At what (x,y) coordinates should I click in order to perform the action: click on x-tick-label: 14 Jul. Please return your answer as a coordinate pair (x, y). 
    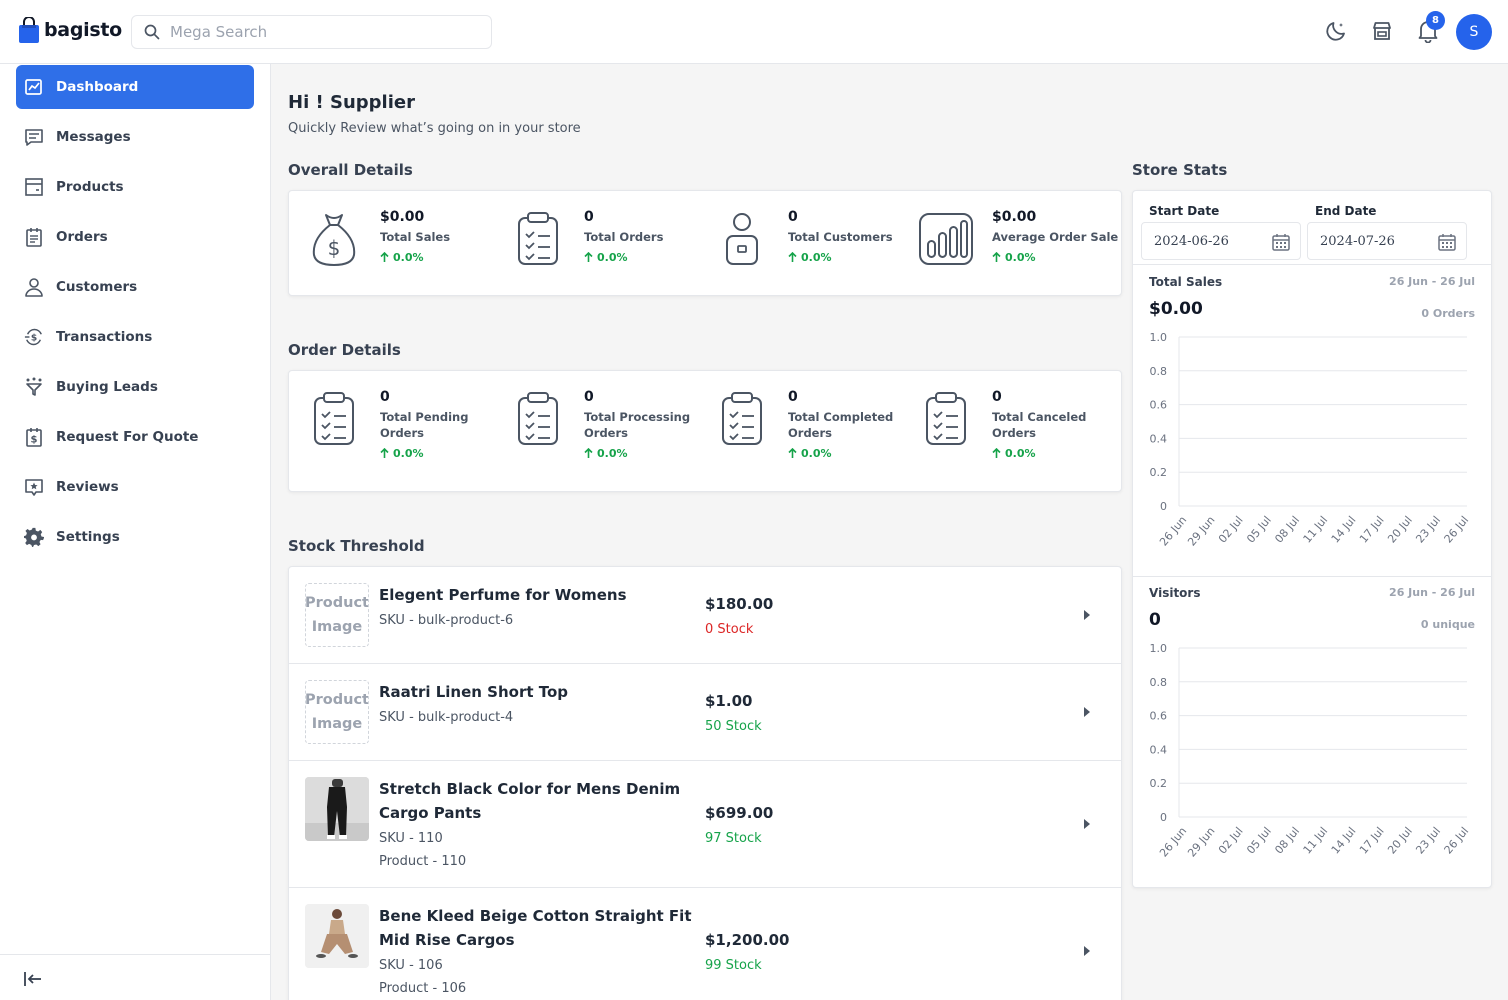
    Looking at the image, I should click on (1344, 841).